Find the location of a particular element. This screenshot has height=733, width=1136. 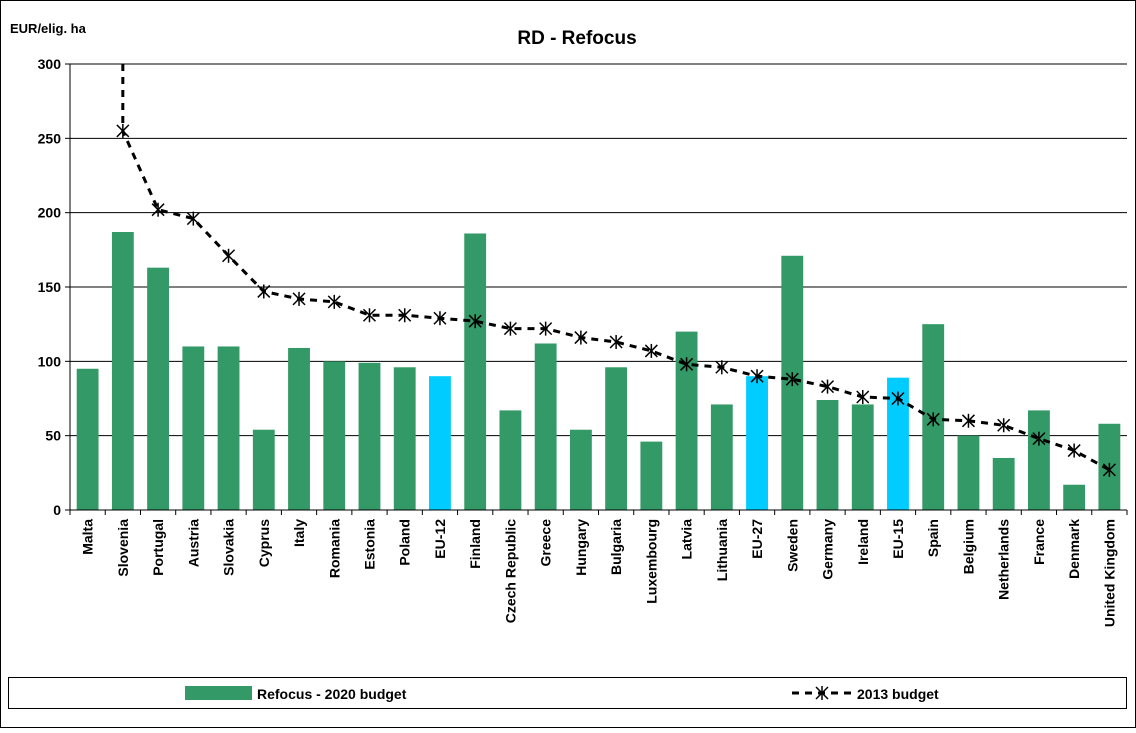

x-tick-label: Cyprus is located at coordinates (264, 543).